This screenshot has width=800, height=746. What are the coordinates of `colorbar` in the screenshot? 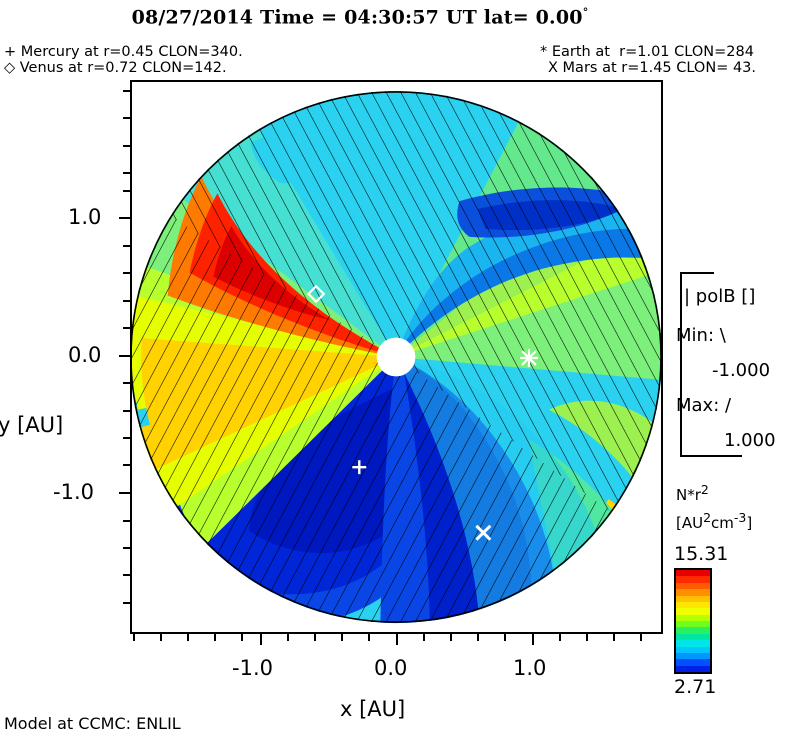 It's located at (693, 621).